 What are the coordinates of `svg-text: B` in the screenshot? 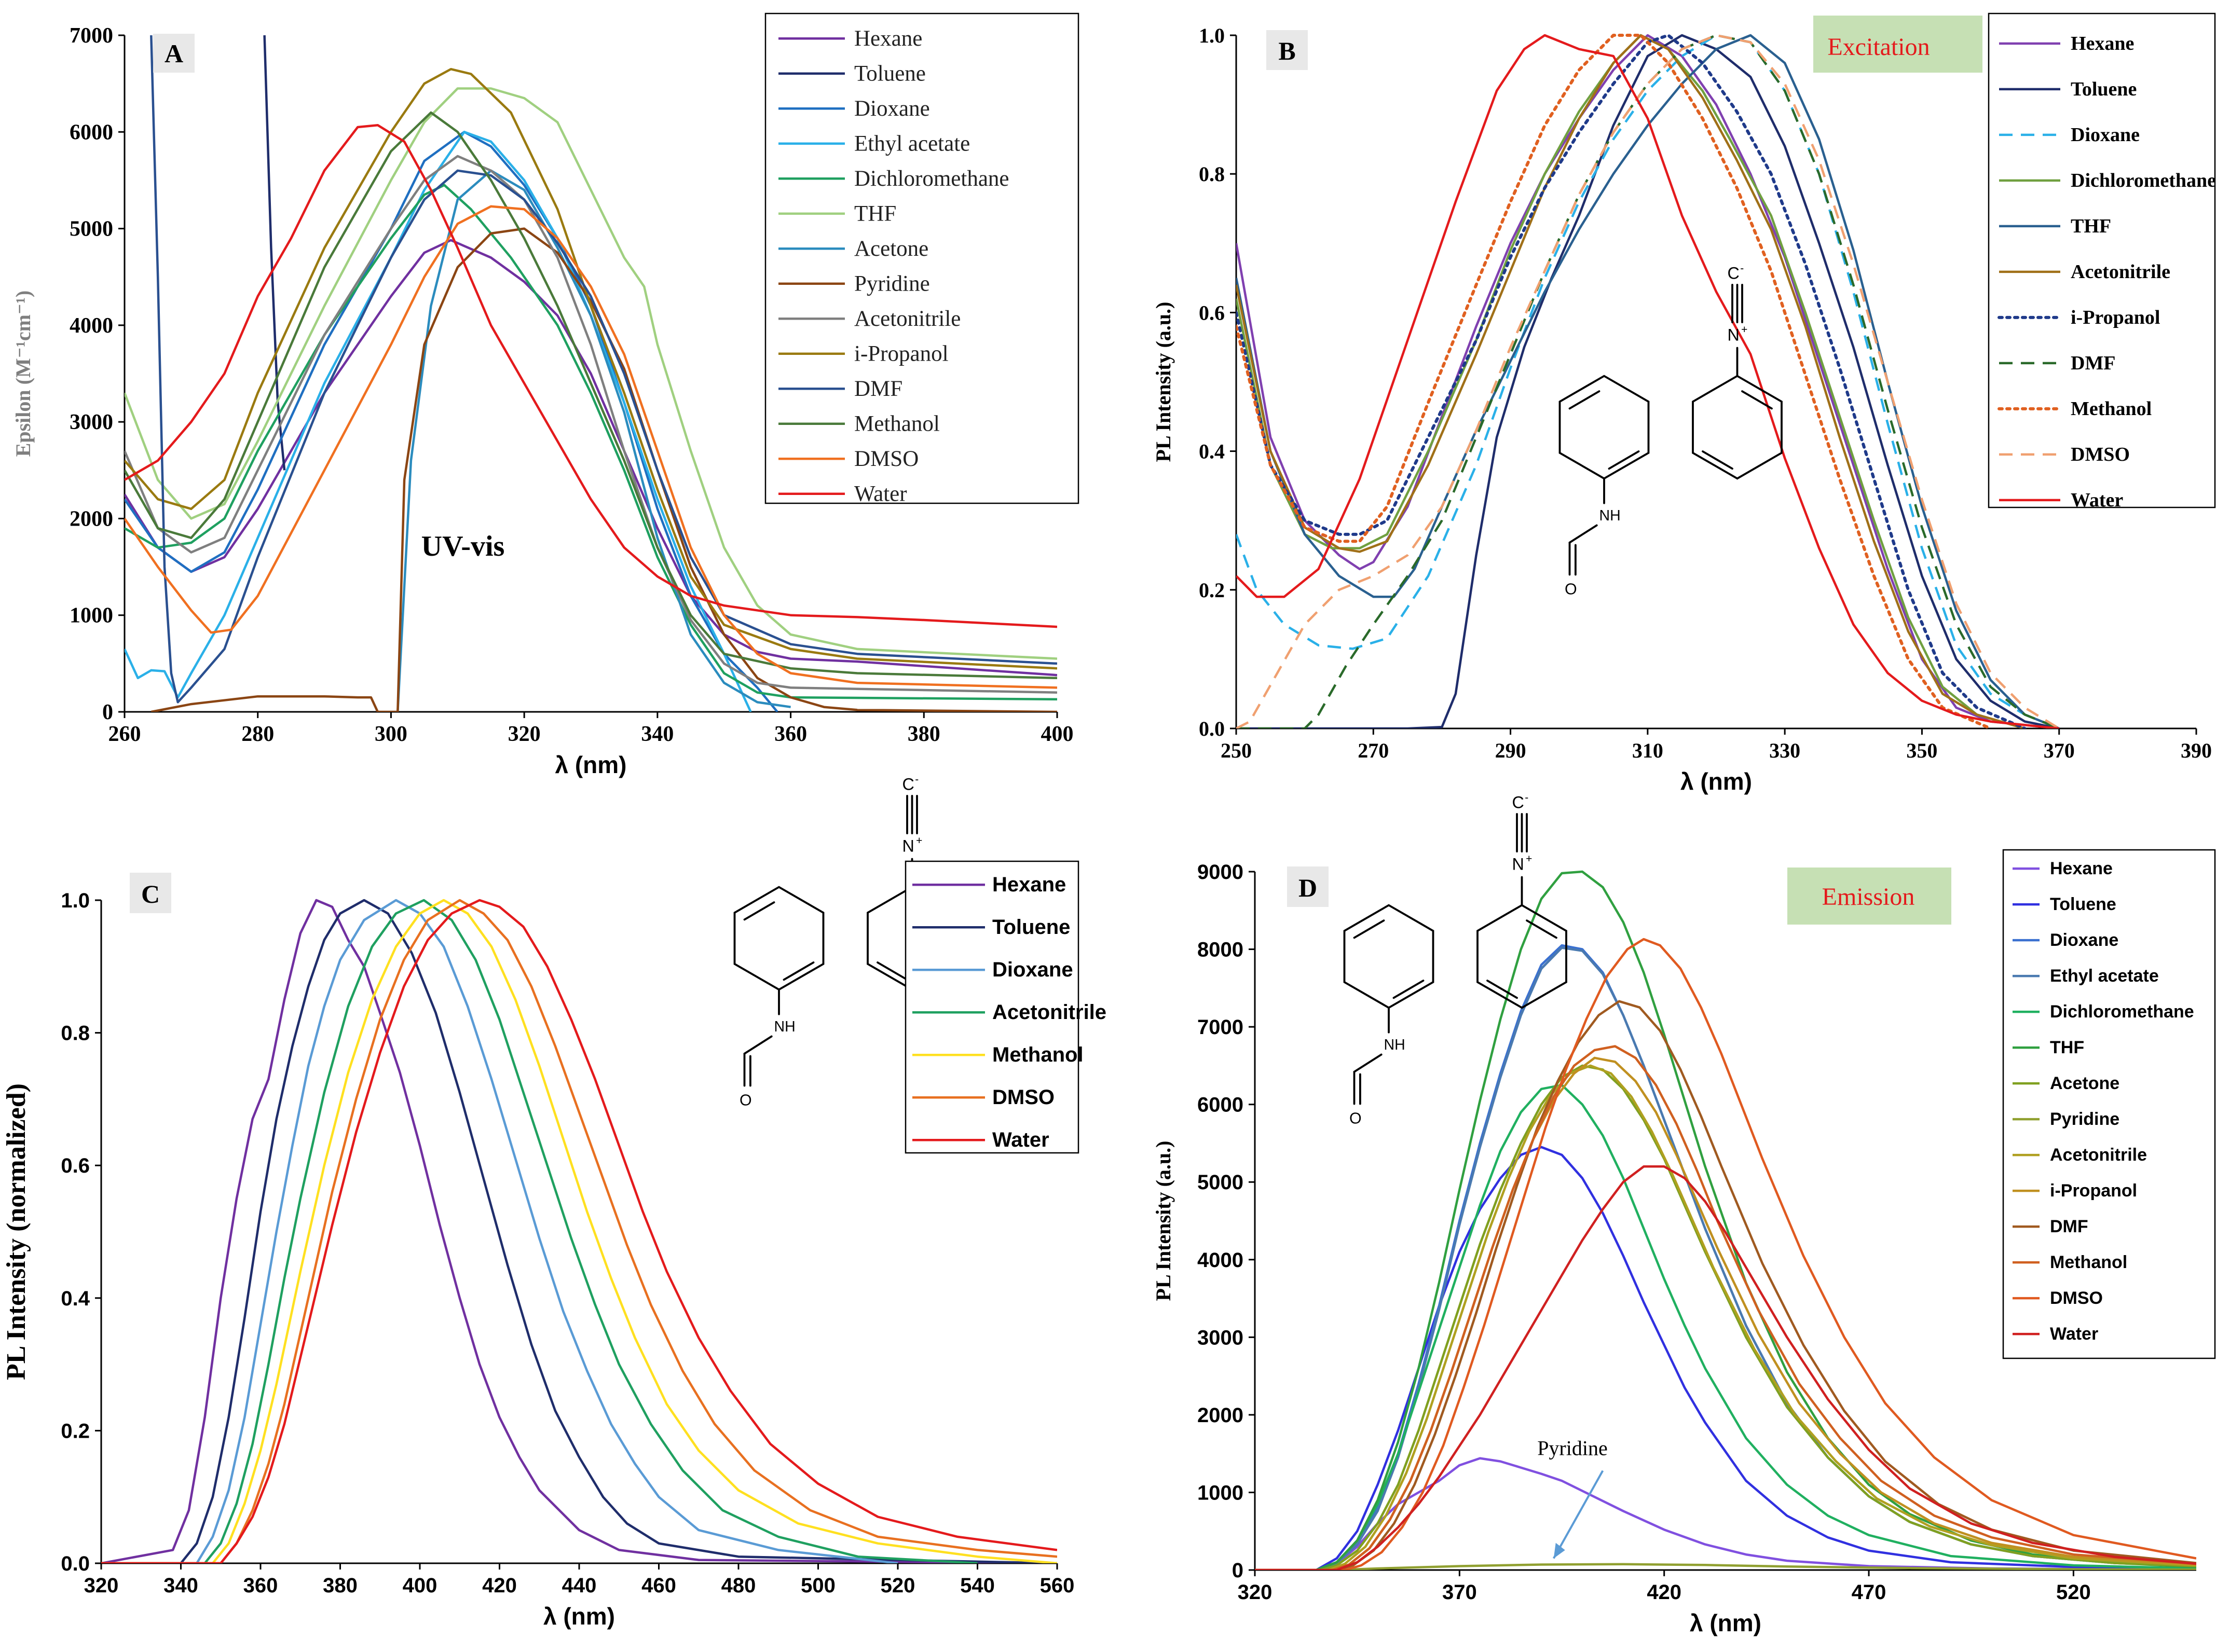 It's located at (1286, 50).